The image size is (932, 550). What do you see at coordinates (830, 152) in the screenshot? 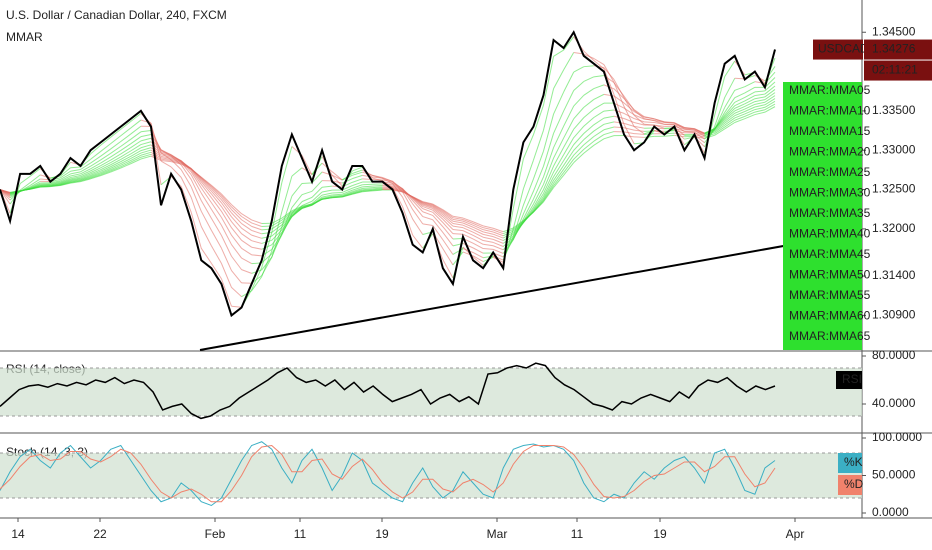
I see `legend-entry: MMAR:MMA20` at bounding box center [830, 152].